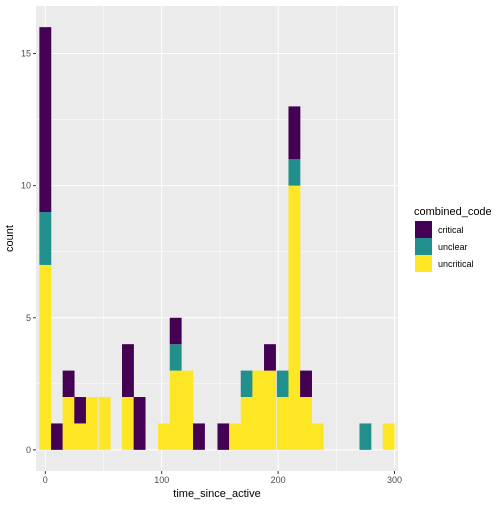 The height and width of the screenshot is (509, 504). I want to click on y-tick-label: 0, so click(28, 450).